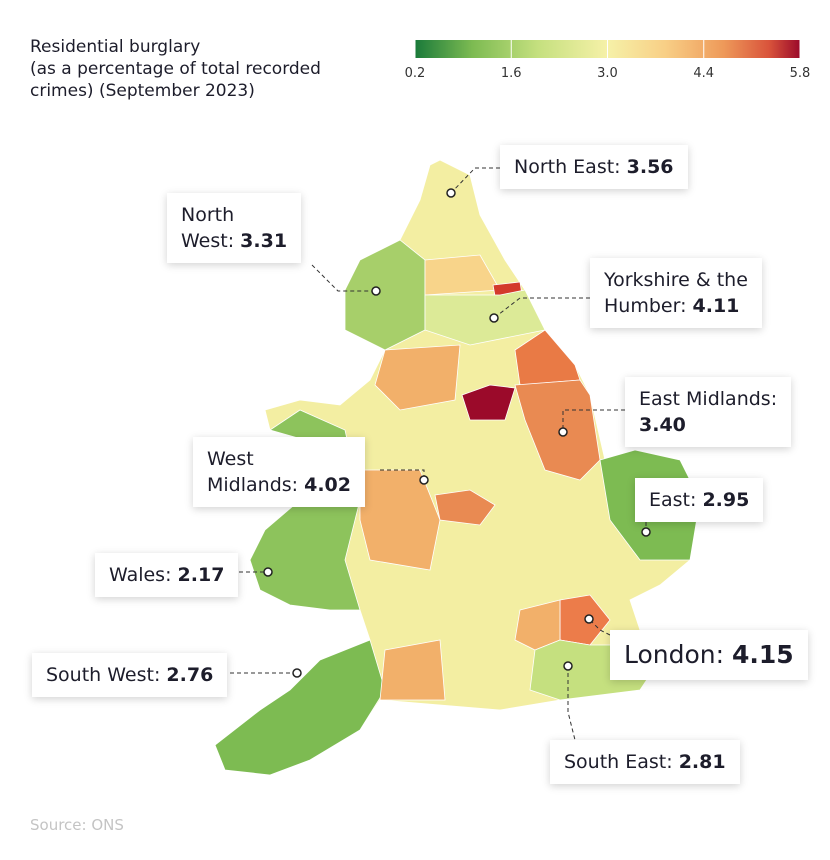  I want to click on region-name: Midlands:, so click(253, 485).